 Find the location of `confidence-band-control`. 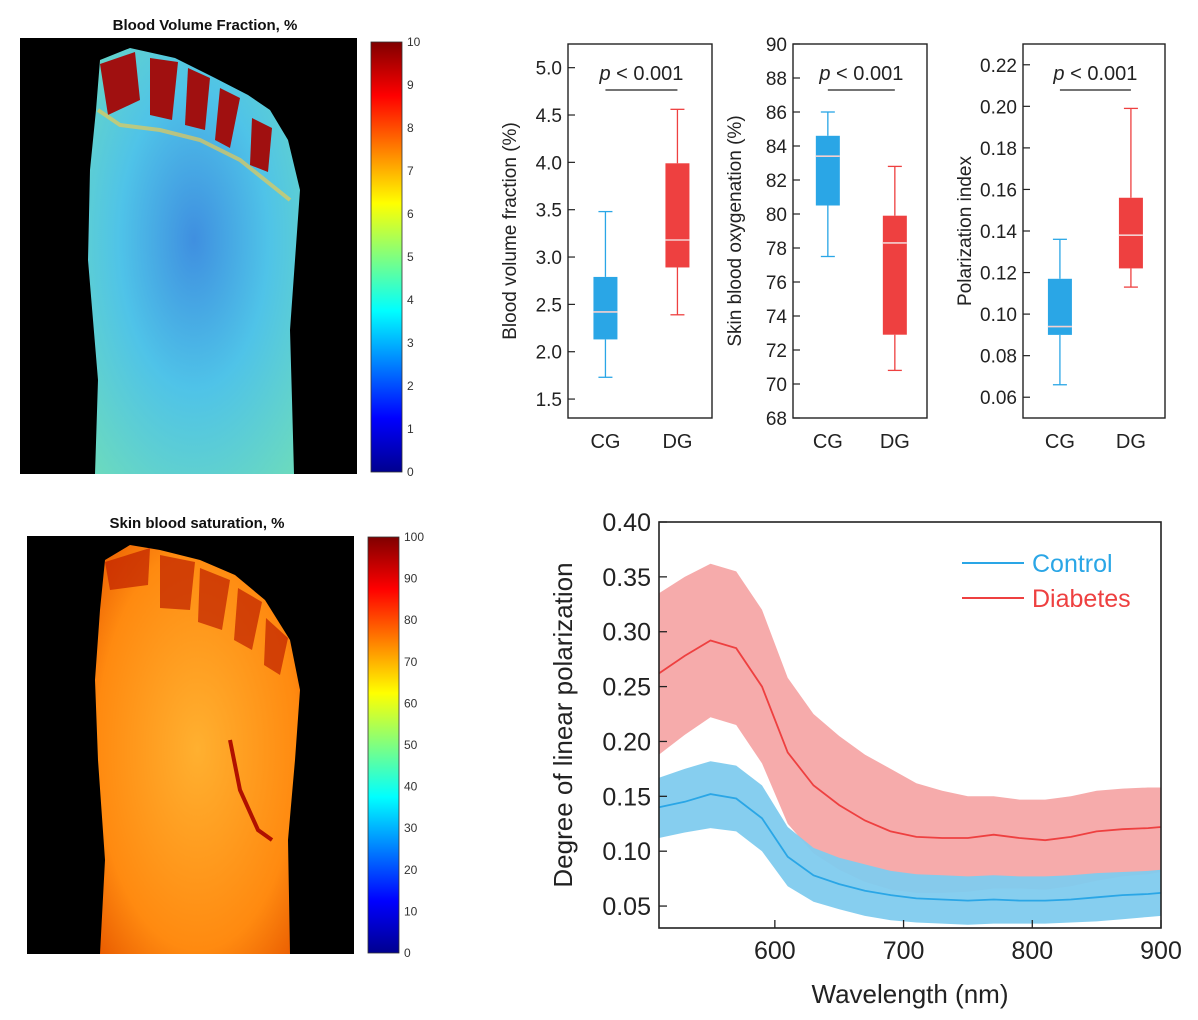

confidence-band-control is located at coordinates (910, 843).